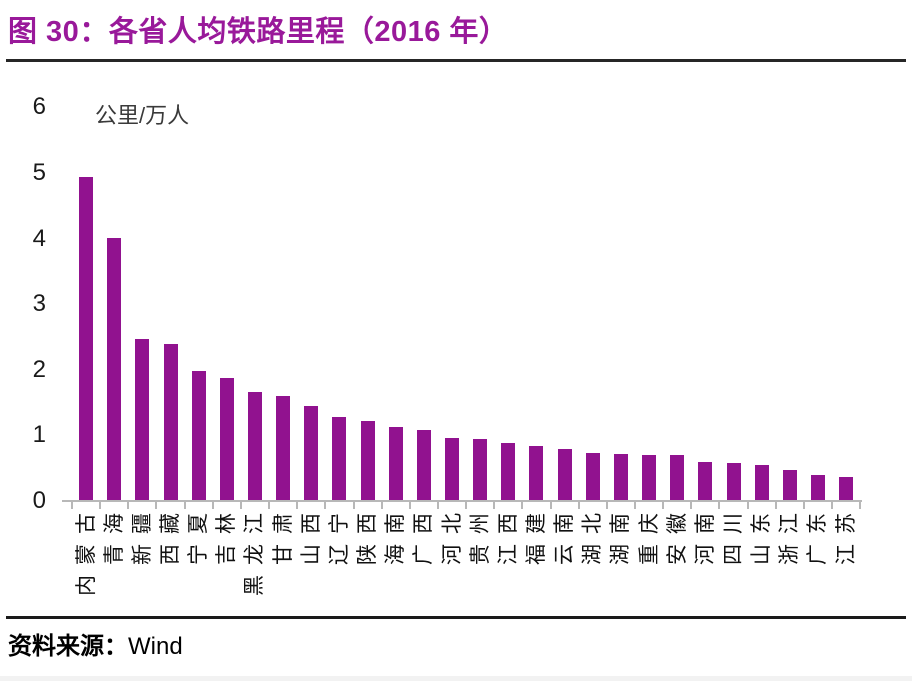  Describe the element at coordinates (456, 617) in the screenshot. I see `footer-divider` at that location.